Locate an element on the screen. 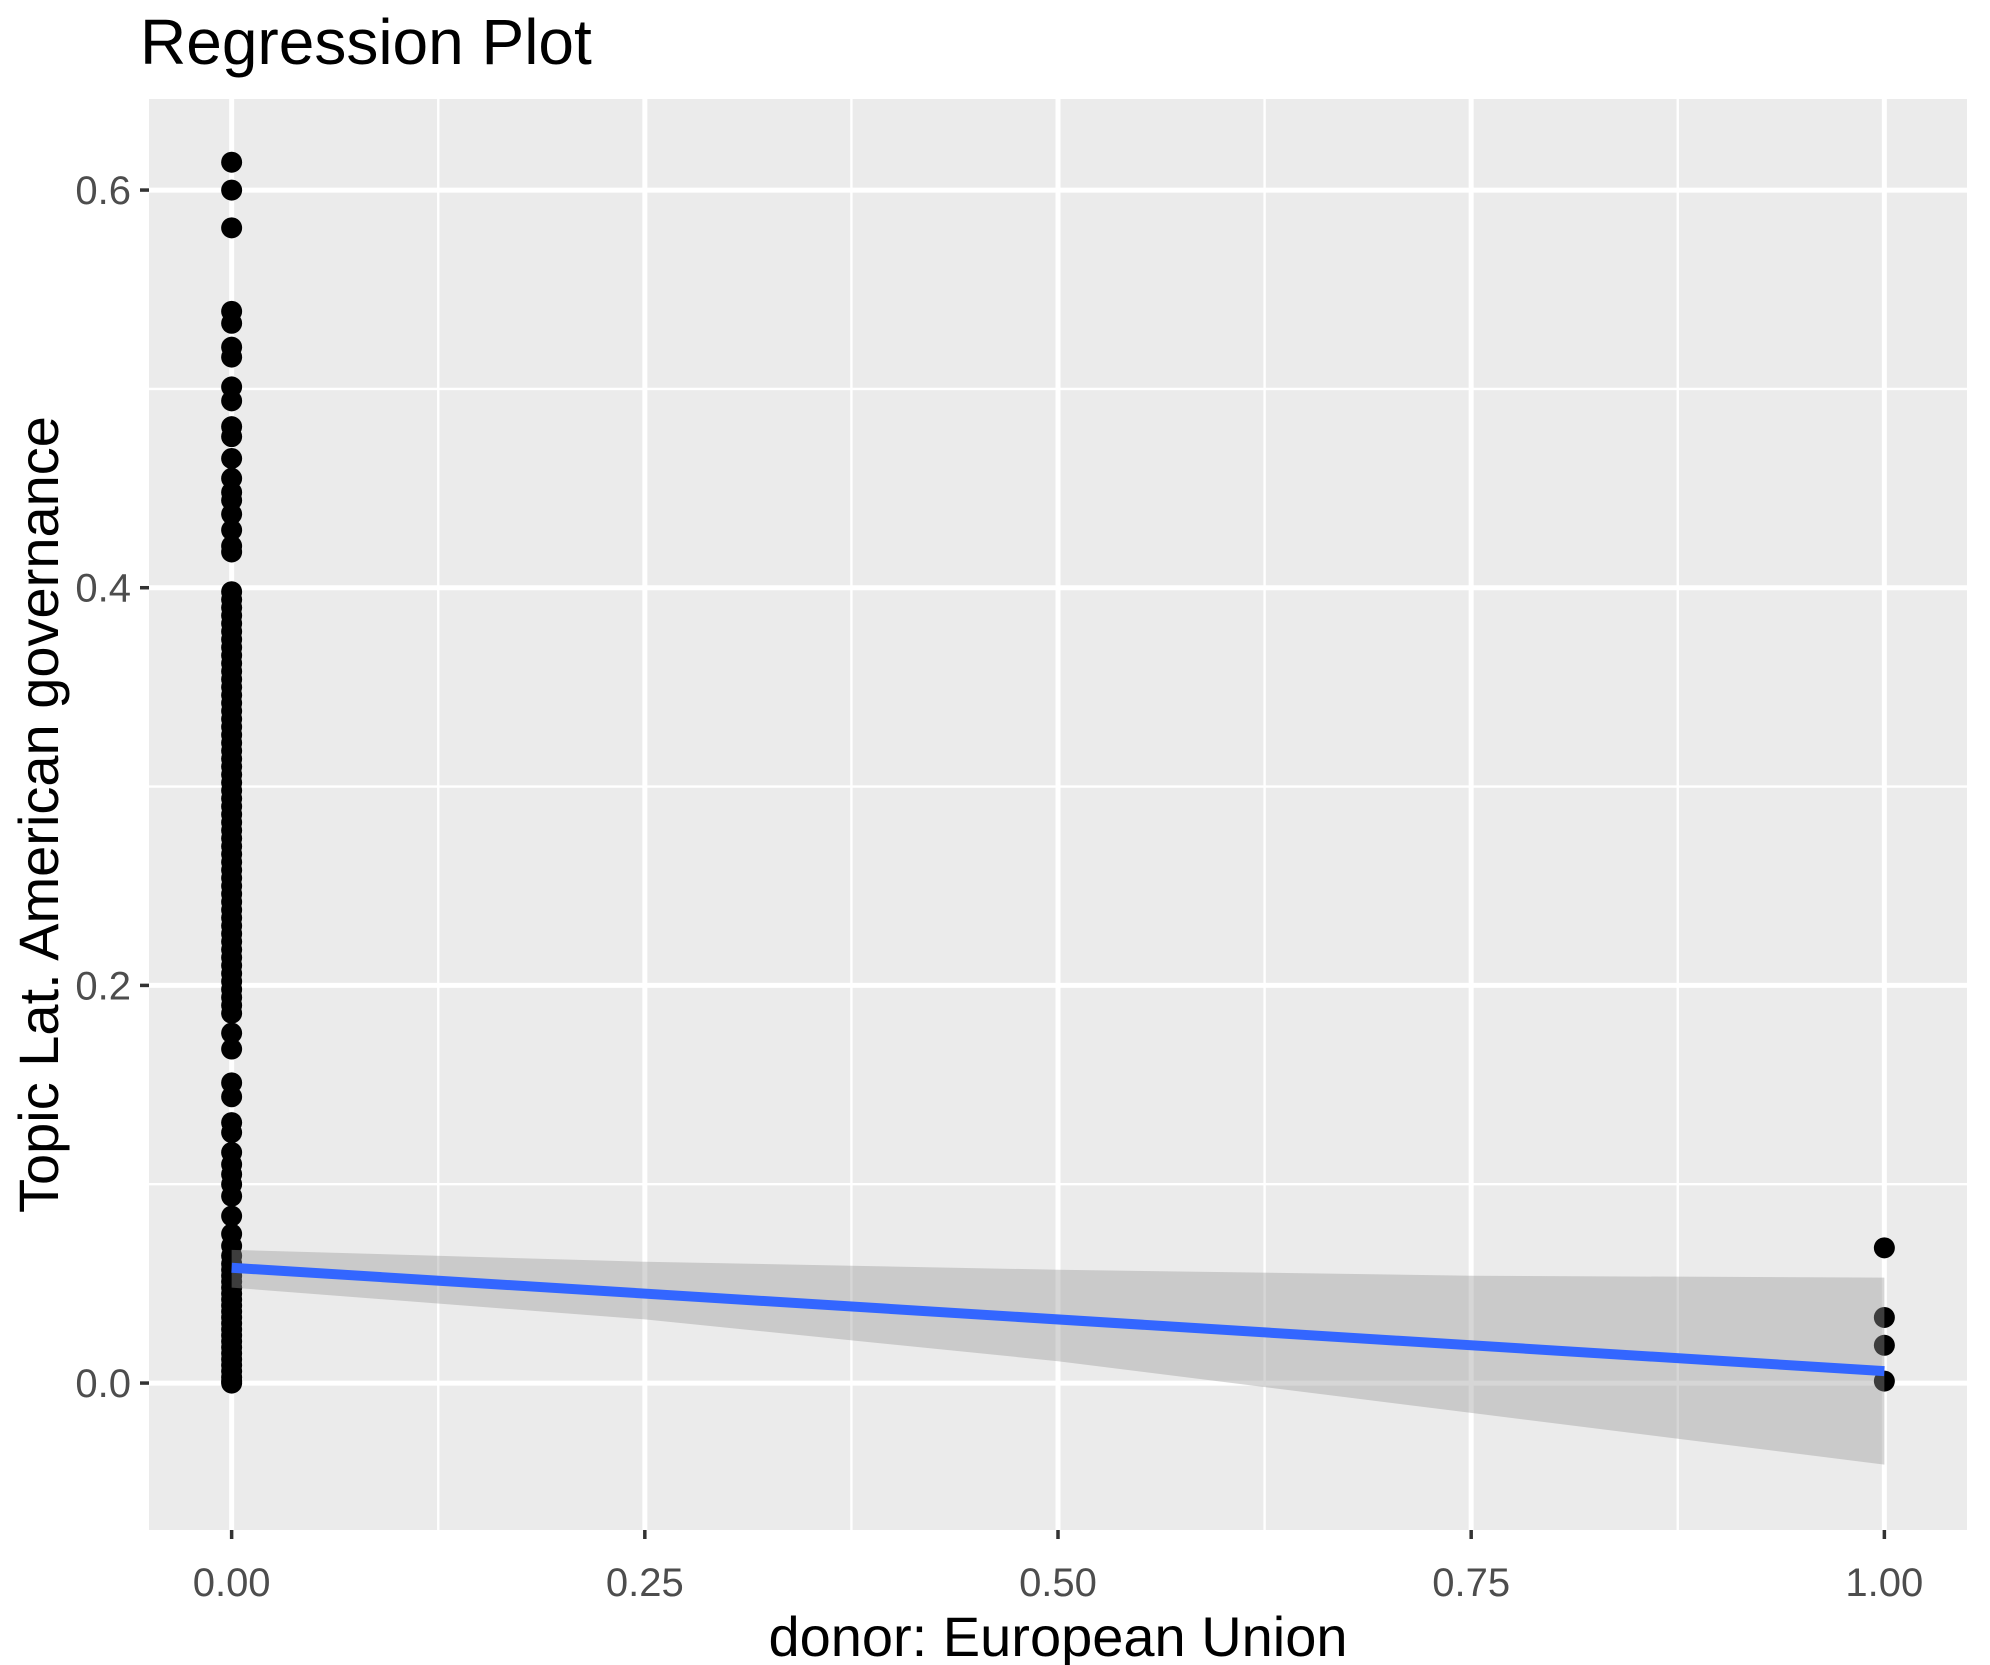 The image size is (1990, 1665). x-tick-label: 0.25 is located at coordinates (645, 1583).